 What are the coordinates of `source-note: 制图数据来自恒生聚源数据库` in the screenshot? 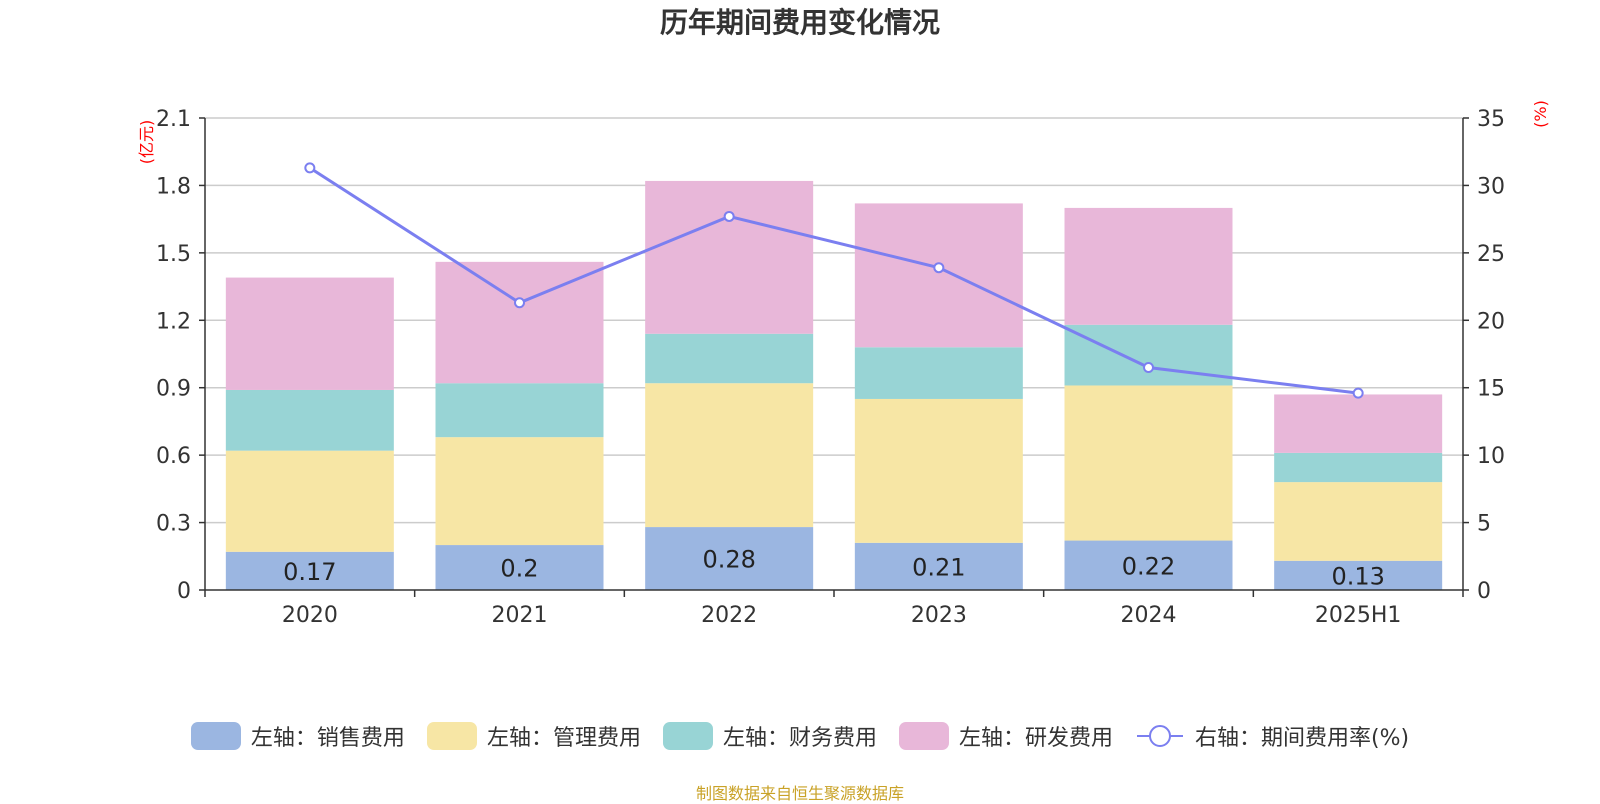 It's located at (799, 793).